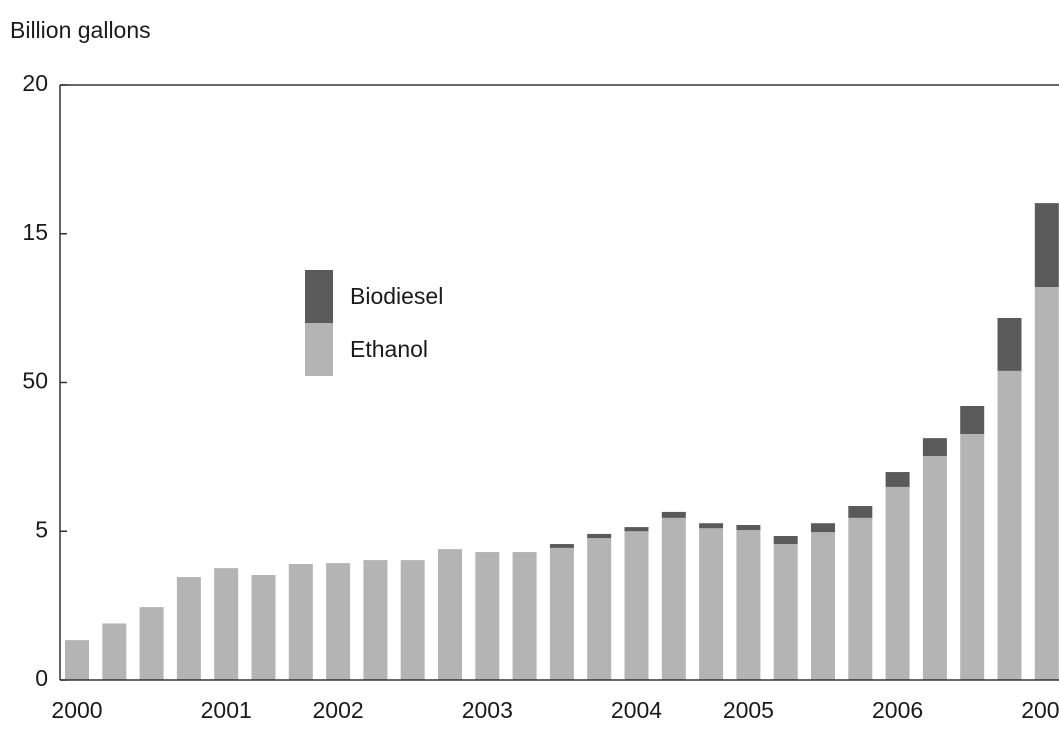  Describe the element at coordinates (35, 83) in the screenshot. I see `y-tick-label: 20` at that location.